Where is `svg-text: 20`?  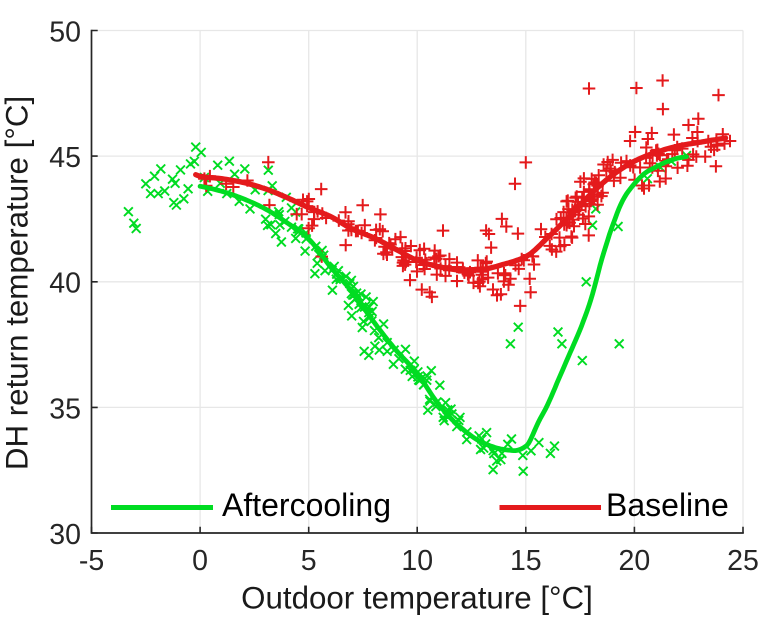 svg-text: 20 is located at coordinates (635, 561).